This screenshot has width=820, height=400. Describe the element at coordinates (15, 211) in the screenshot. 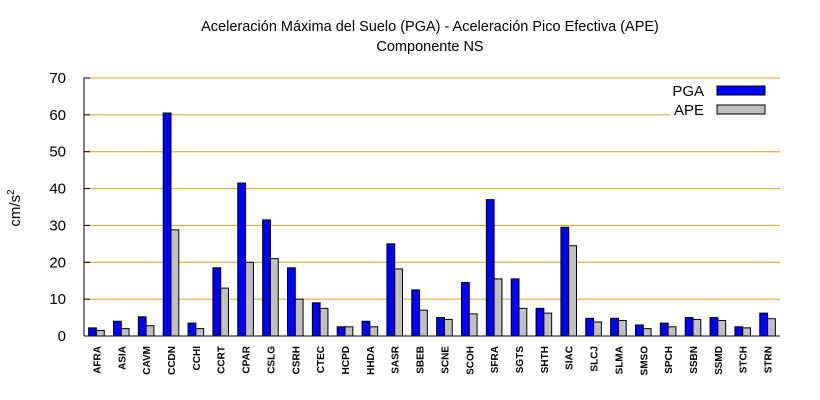

I see `y-axis-label-unit: cm/s` at that location.